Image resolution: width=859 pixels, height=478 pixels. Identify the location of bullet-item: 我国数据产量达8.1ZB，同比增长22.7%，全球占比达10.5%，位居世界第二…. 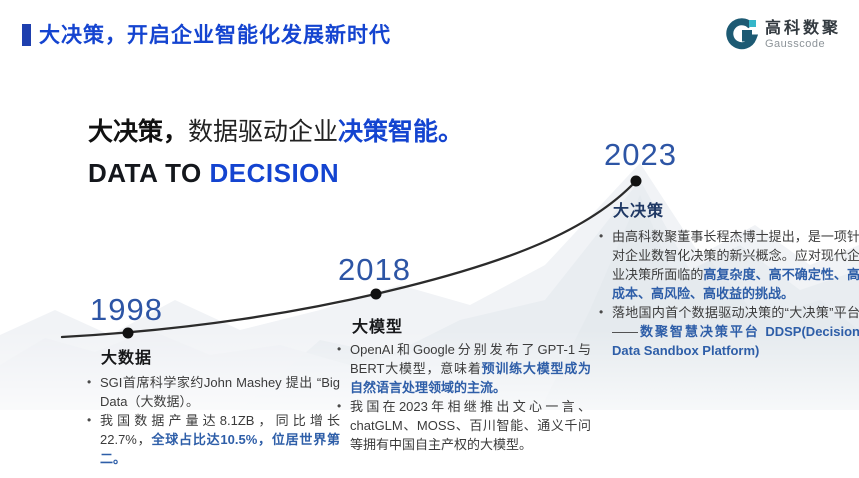
(213, 439).